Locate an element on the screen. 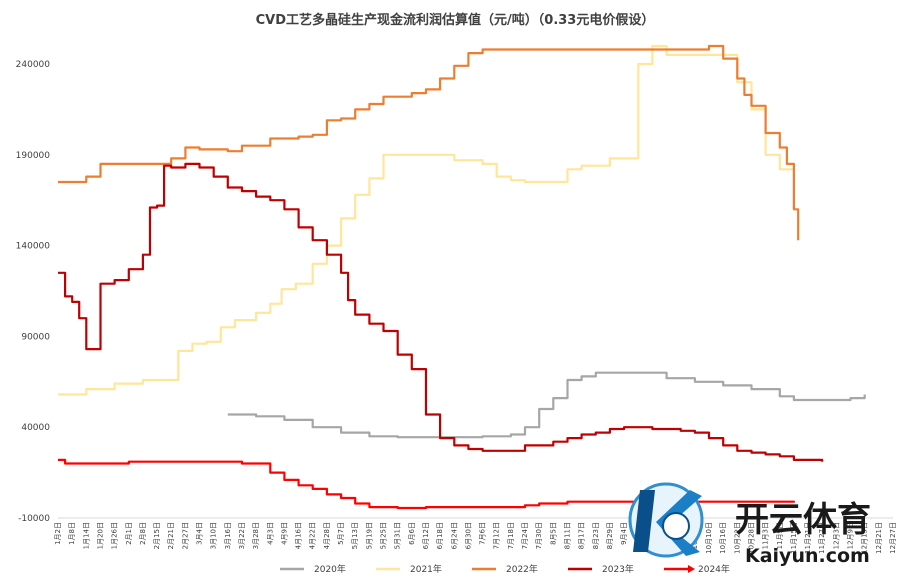 This screenshot has width=911, height=585. x-tick-label: 6月24日 is located at coordinates (454, 535).